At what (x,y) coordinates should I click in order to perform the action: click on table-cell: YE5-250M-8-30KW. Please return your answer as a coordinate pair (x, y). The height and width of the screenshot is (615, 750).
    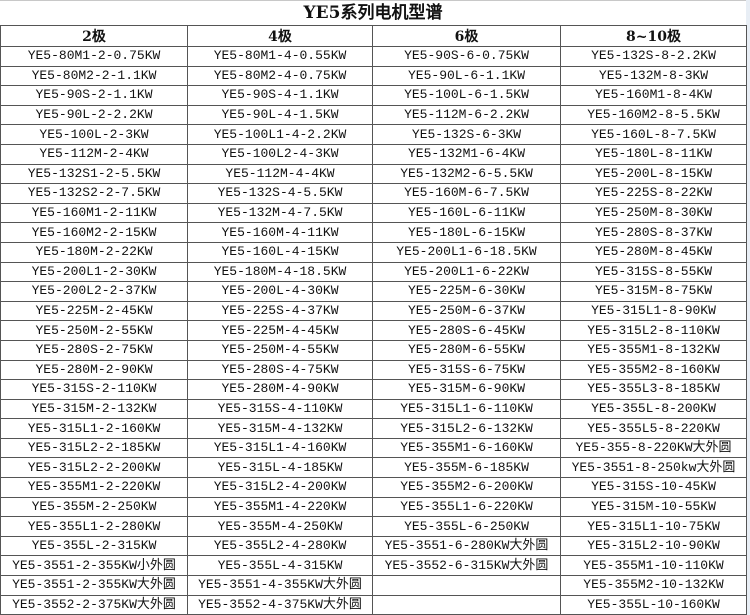
    Looking at the image, I should click on (653, 213).